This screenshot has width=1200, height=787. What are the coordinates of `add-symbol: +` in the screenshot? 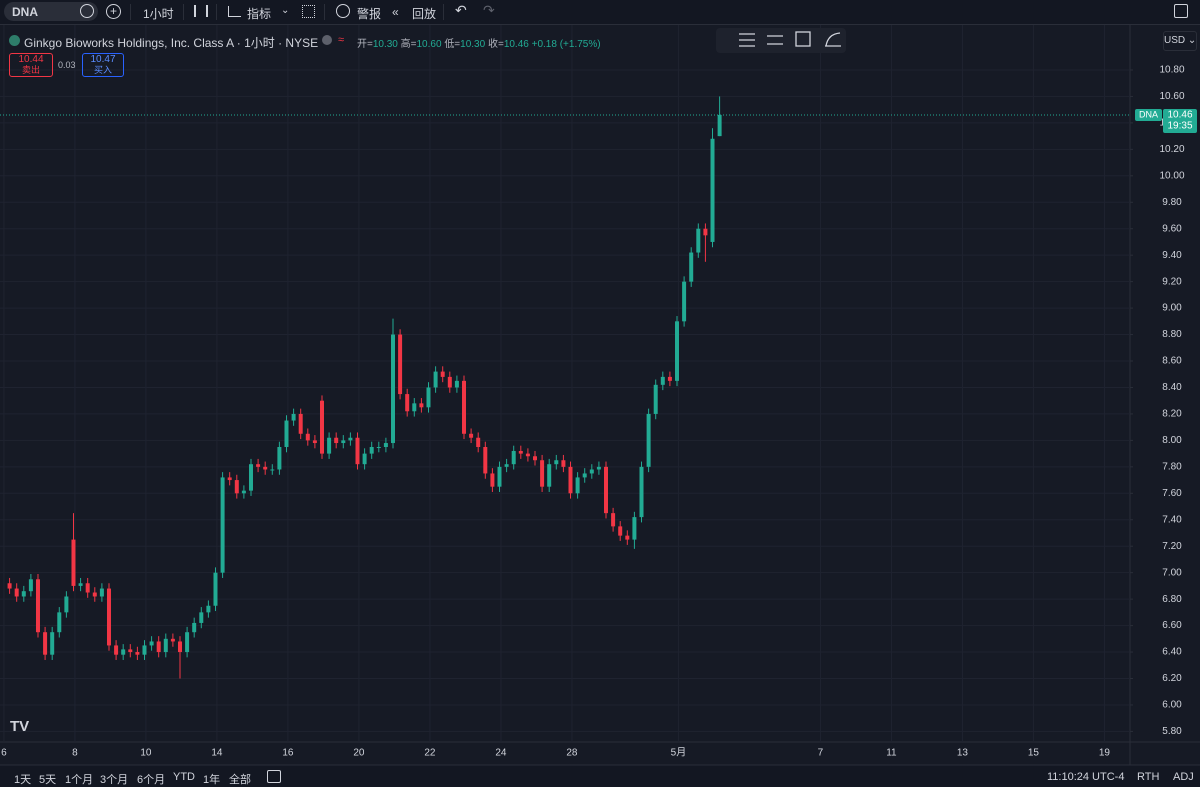 It's located at (113, 11).